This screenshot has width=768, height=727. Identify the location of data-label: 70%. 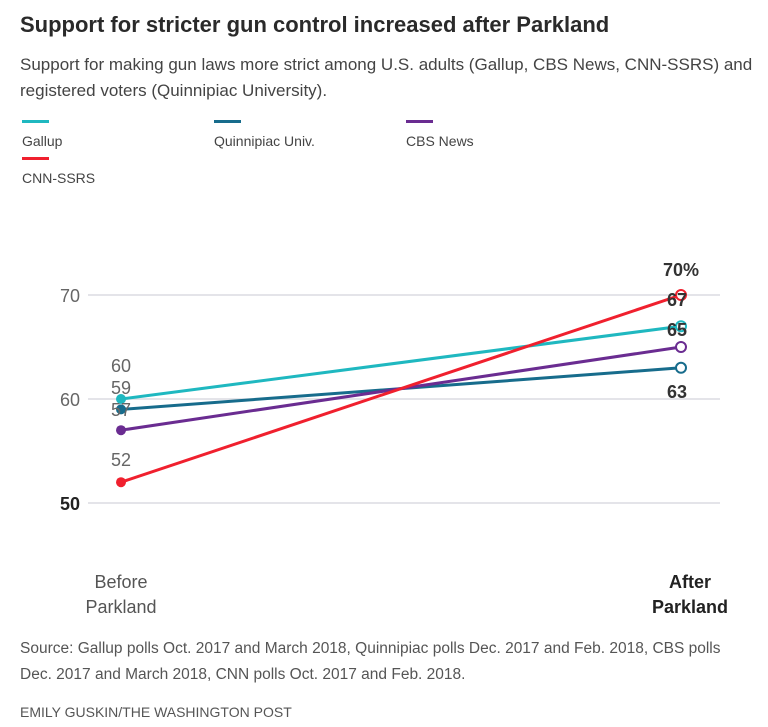
(681, 270).